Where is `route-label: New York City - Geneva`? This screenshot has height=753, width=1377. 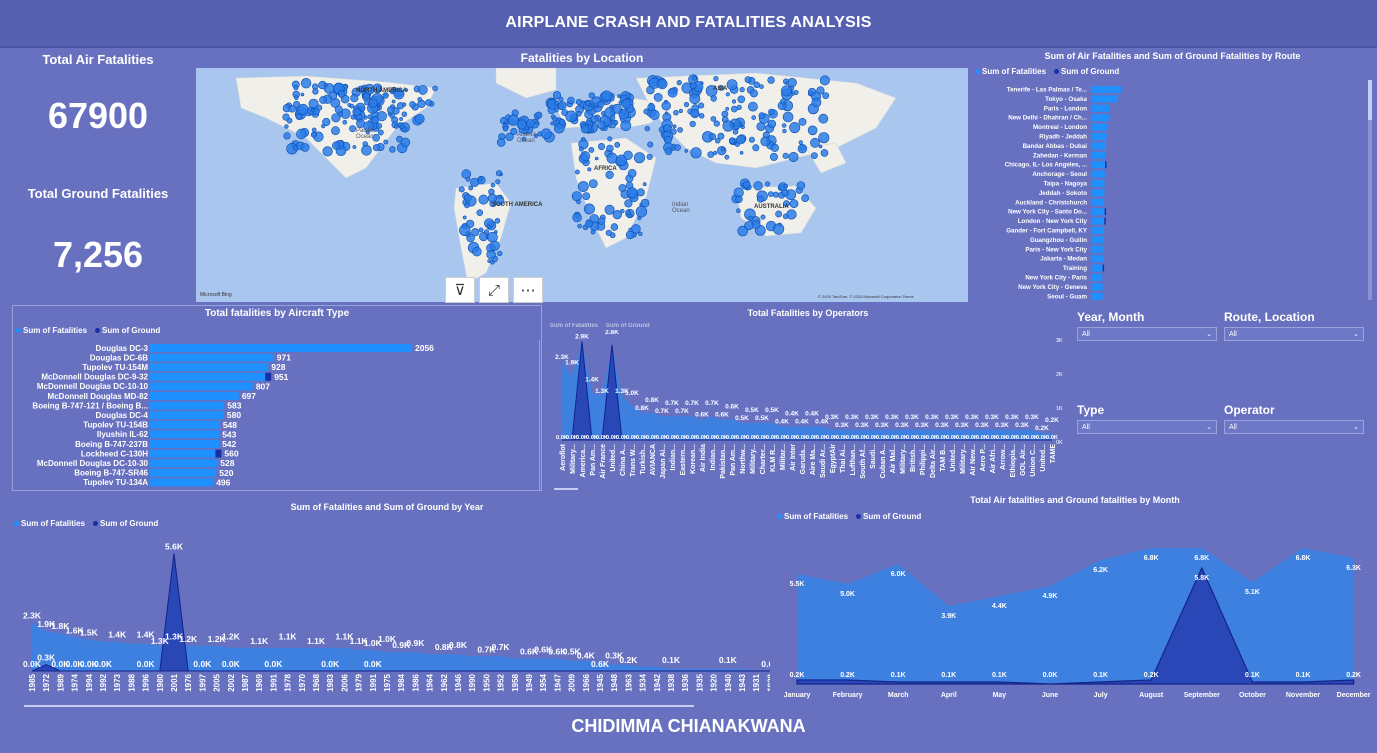
route-label: New York City - Geneva is located at coordinates (1052, 287).